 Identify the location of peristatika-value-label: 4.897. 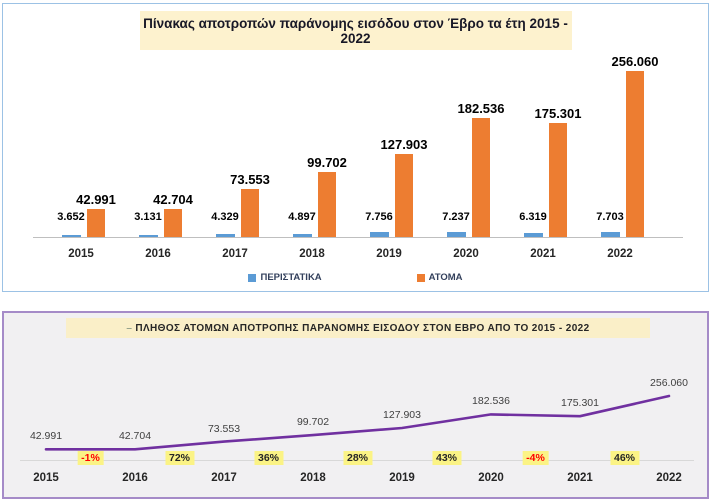
(302, 217).